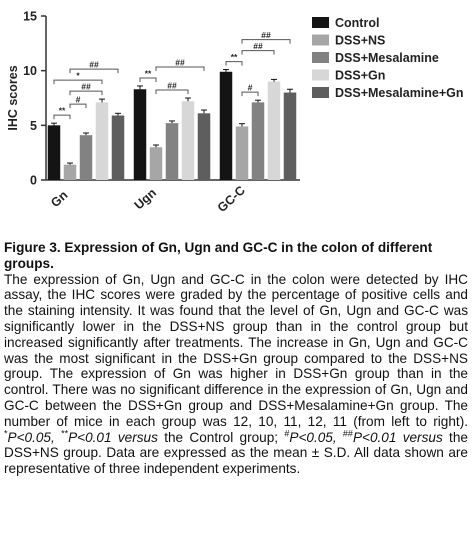  Describe the element at coordinates (231, 199) in the screenshot. I see `x-tick-label: GC-C` at that location.